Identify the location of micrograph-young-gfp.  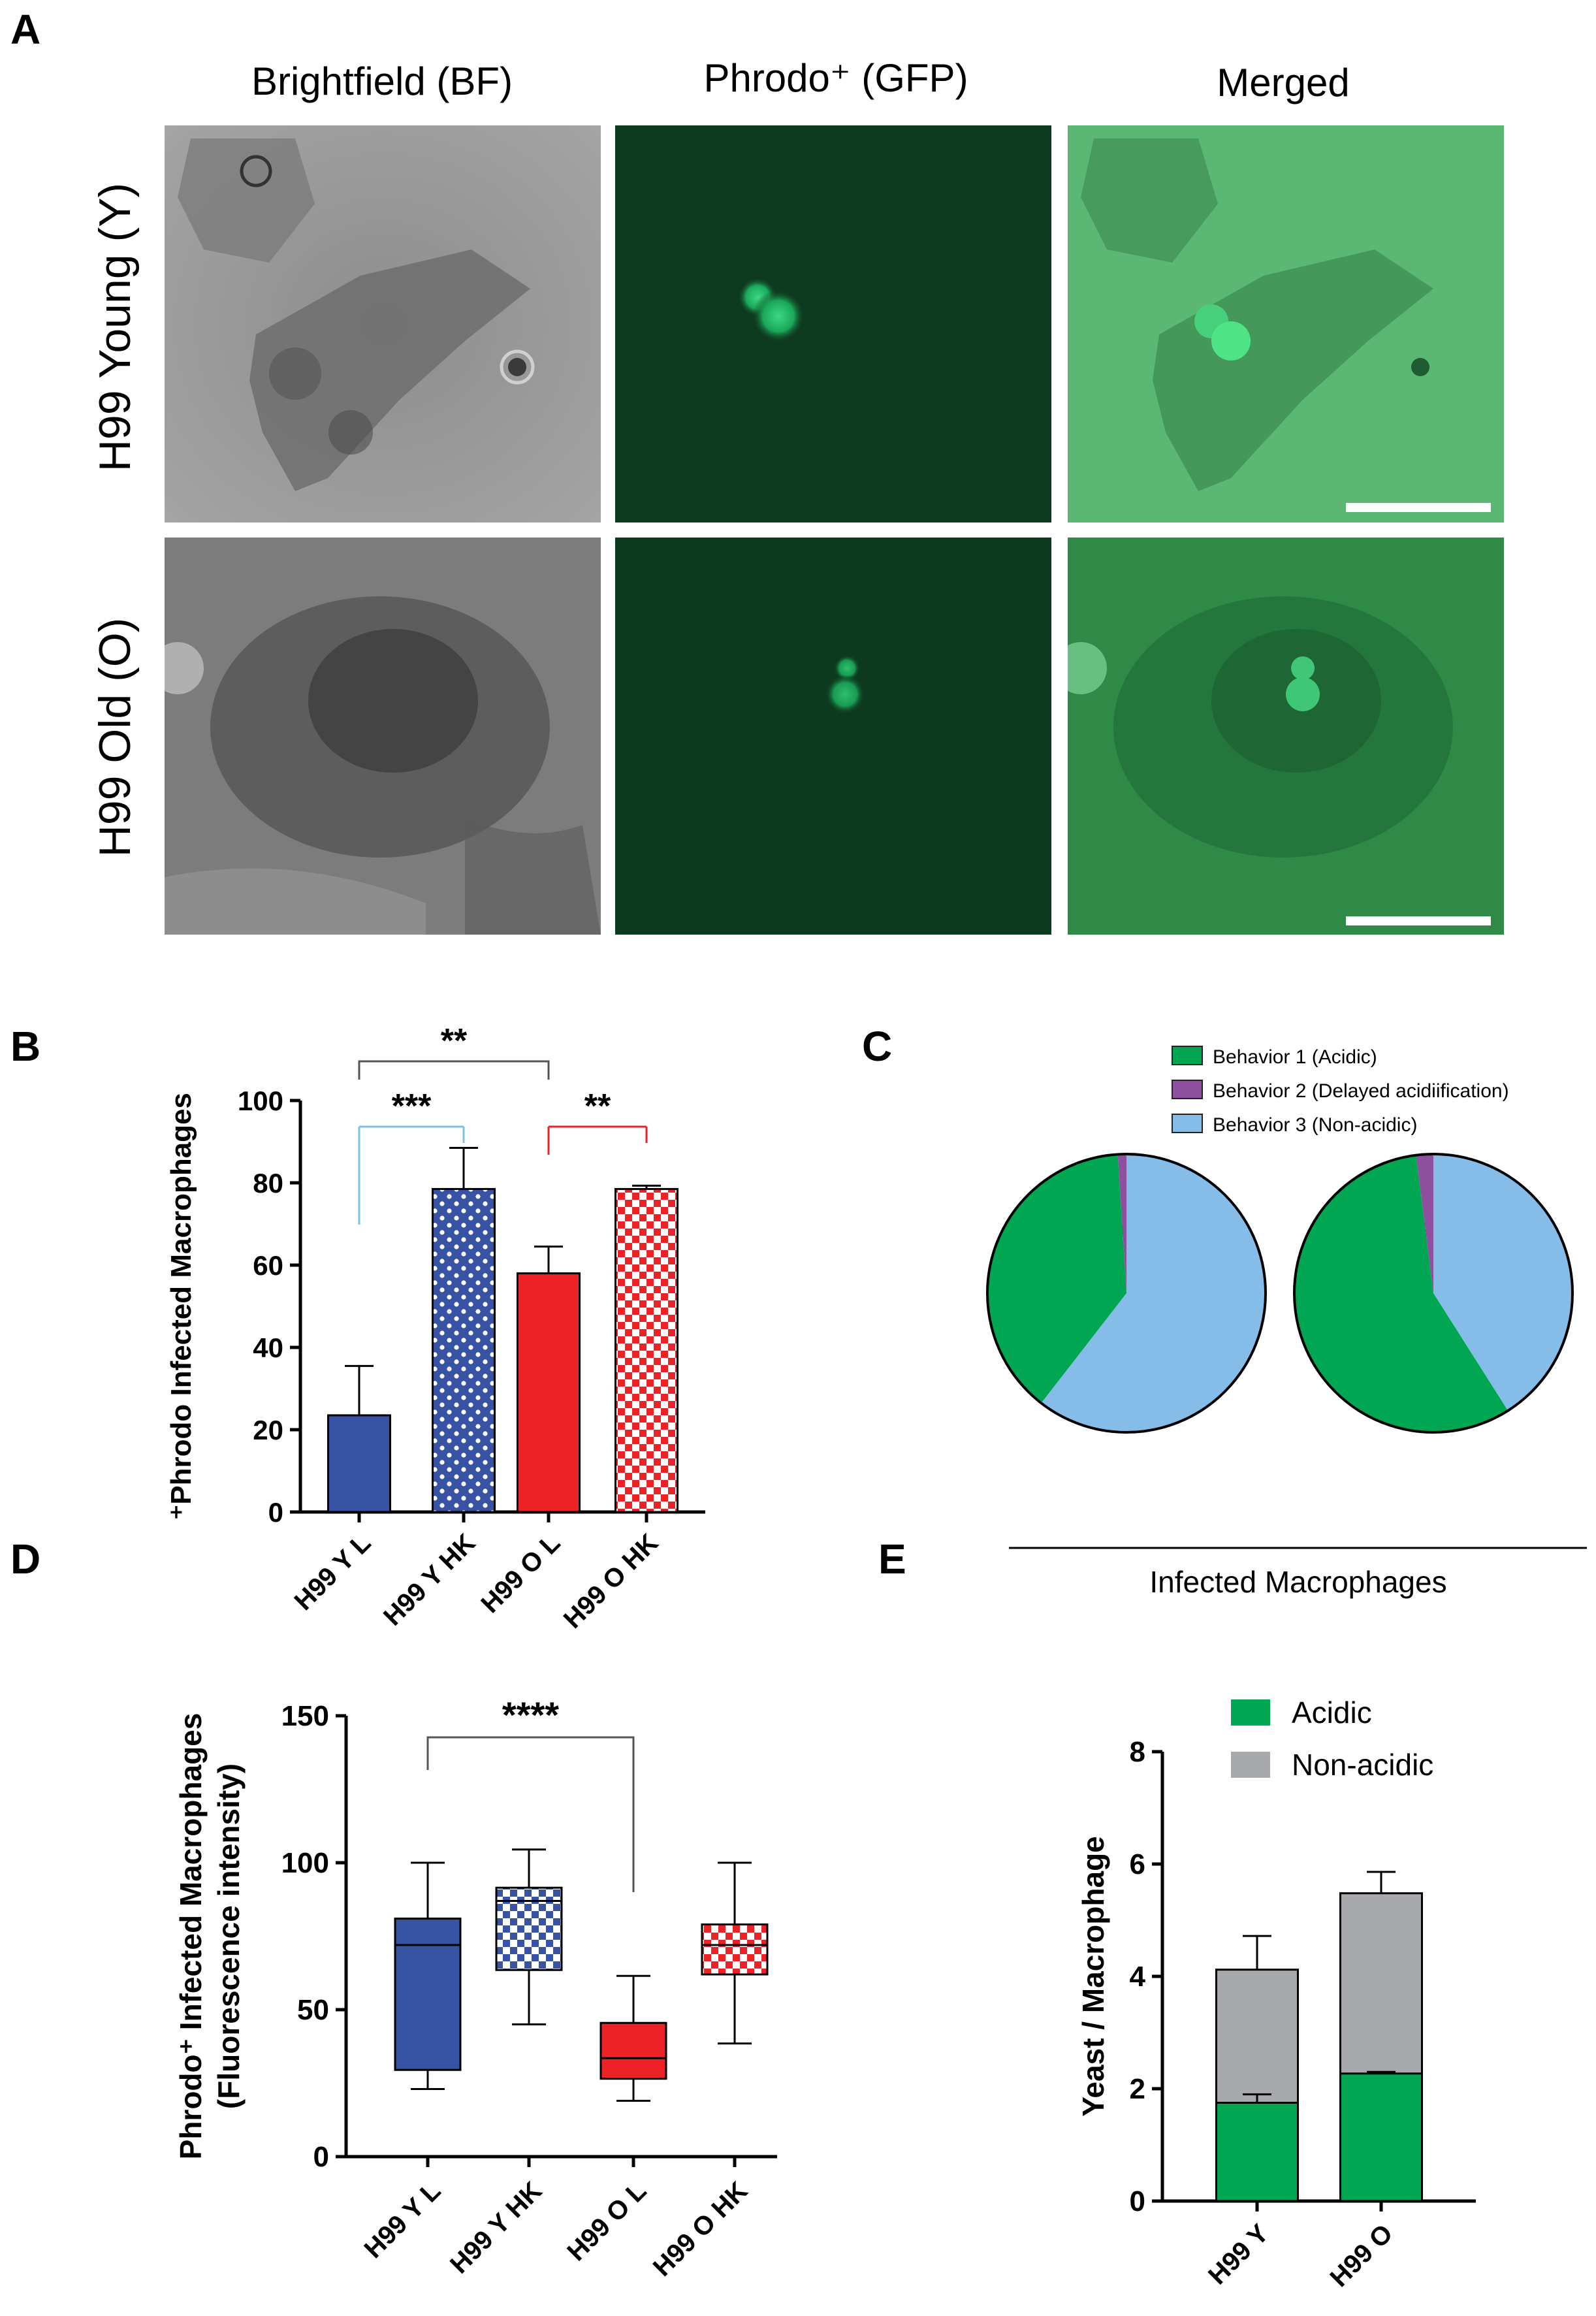
(833, 324).